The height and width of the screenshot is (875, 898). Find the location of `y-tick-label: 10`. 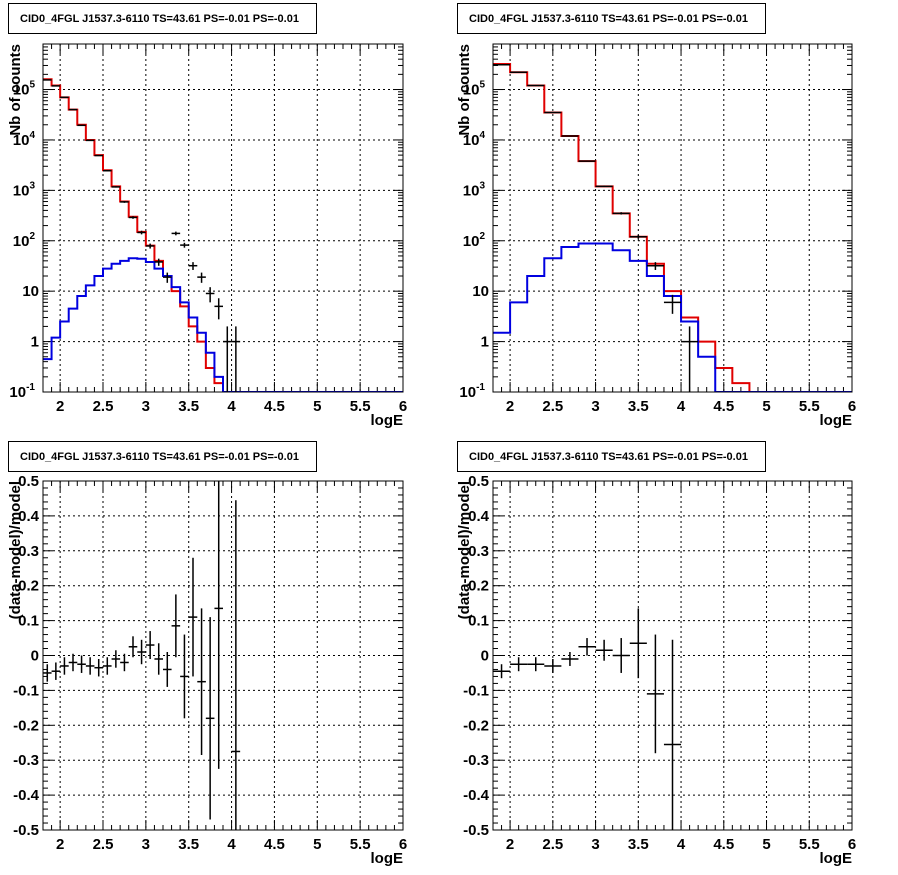

y-tick-label: 10 is located at coordinates (480, 291).